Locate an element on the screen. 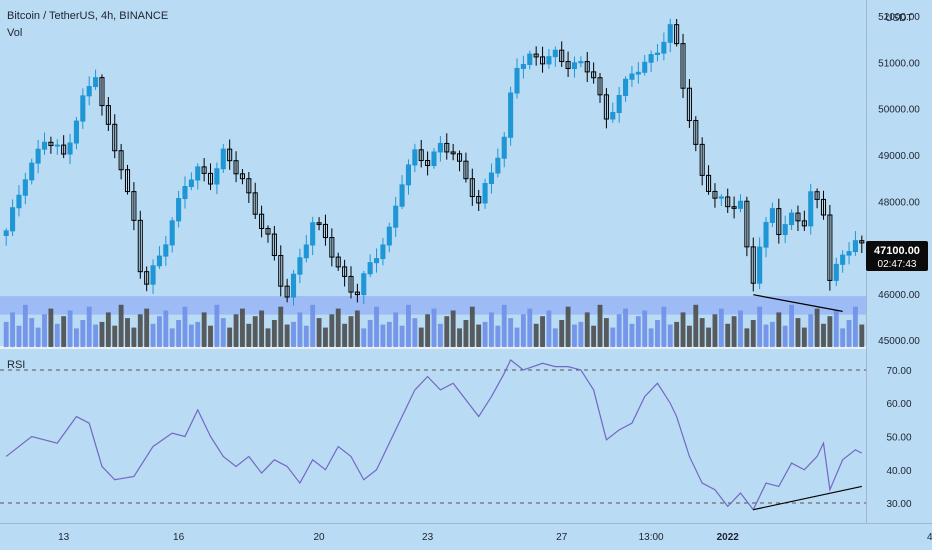 The image size is (932, 550). symbol-title: Bitcoin / TetherUS, 4h, BINANCE is located at coordinates (88, 16).